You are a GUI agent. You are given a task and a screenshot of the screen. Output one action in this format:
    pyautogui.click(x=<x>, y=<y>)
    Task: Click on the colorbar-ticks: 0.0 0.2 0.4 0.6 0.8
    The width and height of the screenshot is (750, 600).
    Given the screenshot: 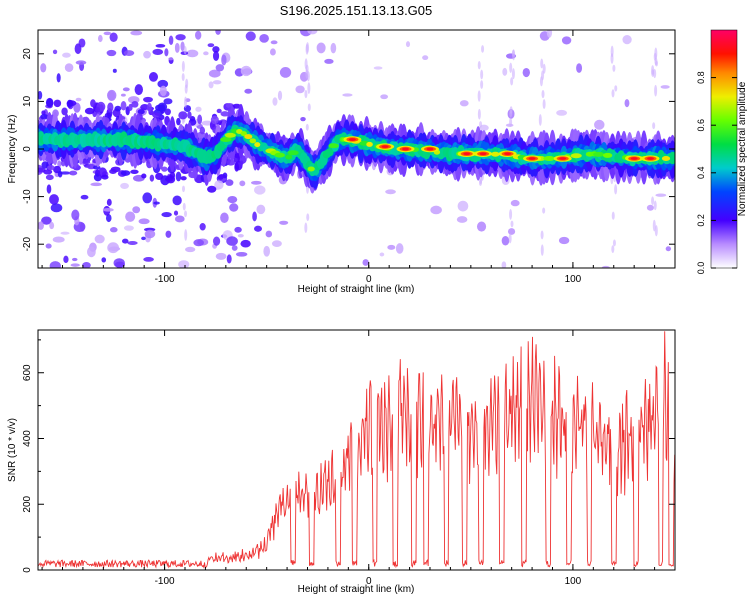 What is the action you would take?
    pyautogui.click(x=716, y=172)
    